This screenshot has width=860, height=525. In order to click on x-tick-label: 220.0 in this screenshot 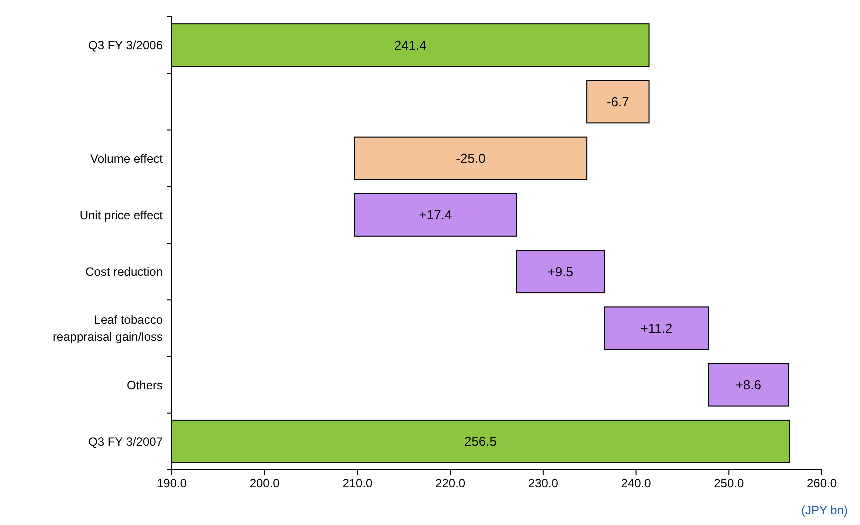, I will do `click(451, 483)`.